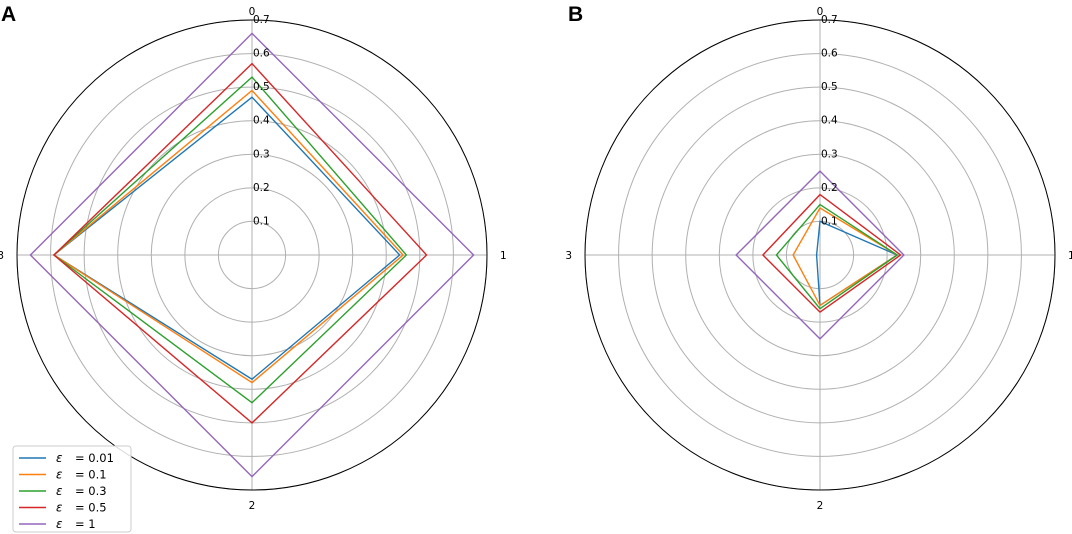  I want to click on panel-label-a: A, so click(9, 14).